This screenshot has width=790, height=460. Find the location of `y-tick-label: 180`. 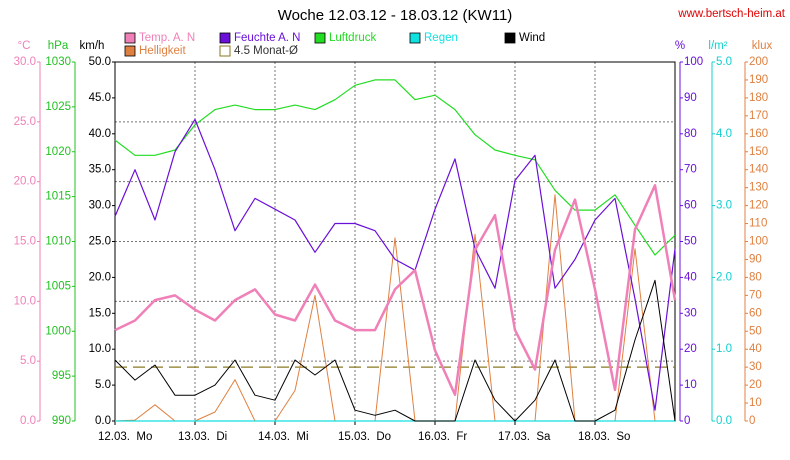

y-tick-label: 180 is located at coordinates (758, 98).